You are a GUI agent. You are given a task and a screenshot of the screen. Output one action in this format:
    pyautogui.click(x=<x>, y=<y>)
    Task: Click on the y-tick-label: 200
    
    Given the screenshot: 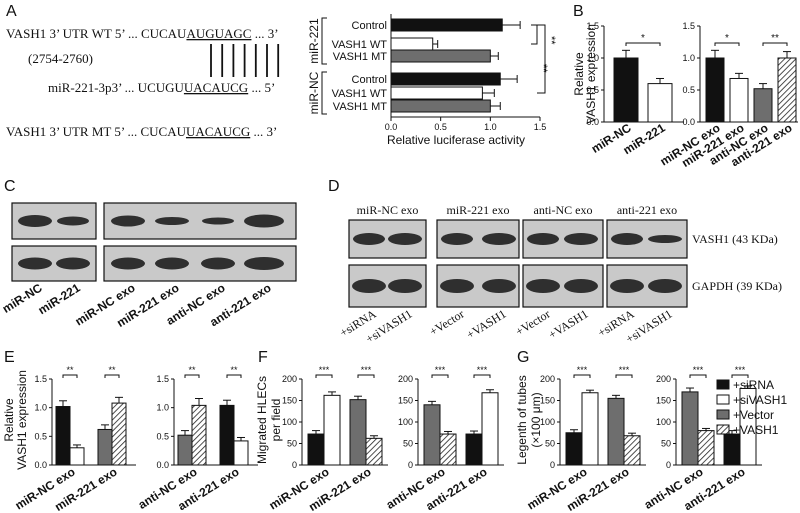 What is the action you would take?
    pyautogui.click(x=547, y=379)
    